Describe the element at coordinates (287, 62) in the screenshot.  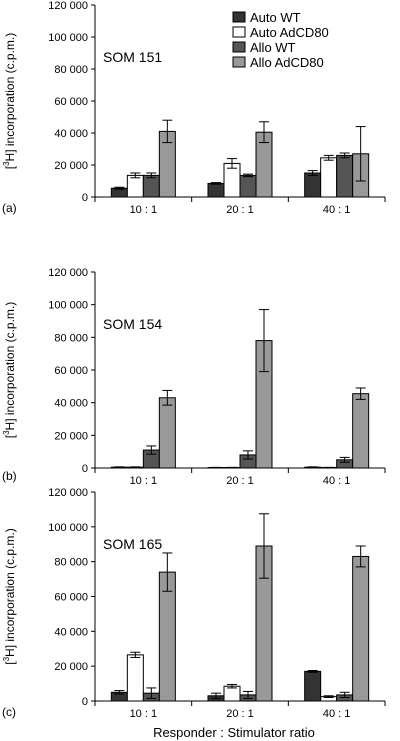
I see `legend-label-allo-adcd80: Allo AdCD80` at that location.